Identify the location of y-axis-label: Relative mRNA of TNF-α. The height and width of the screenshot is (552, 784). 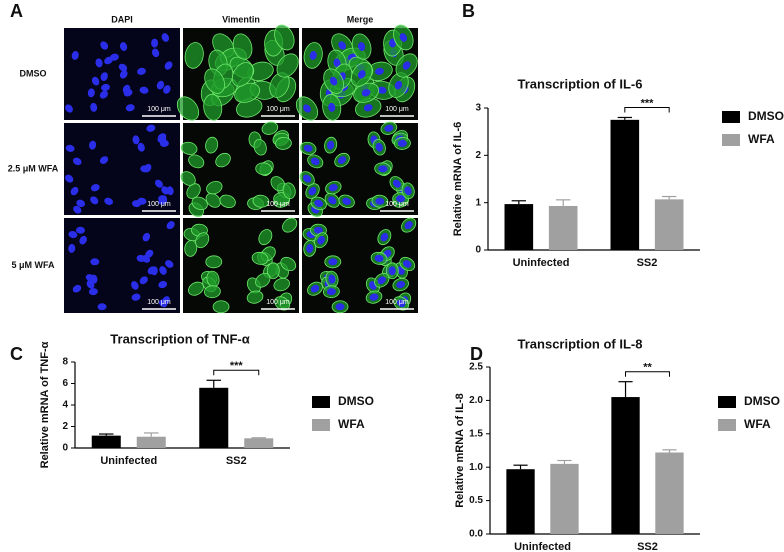
(45, 404).